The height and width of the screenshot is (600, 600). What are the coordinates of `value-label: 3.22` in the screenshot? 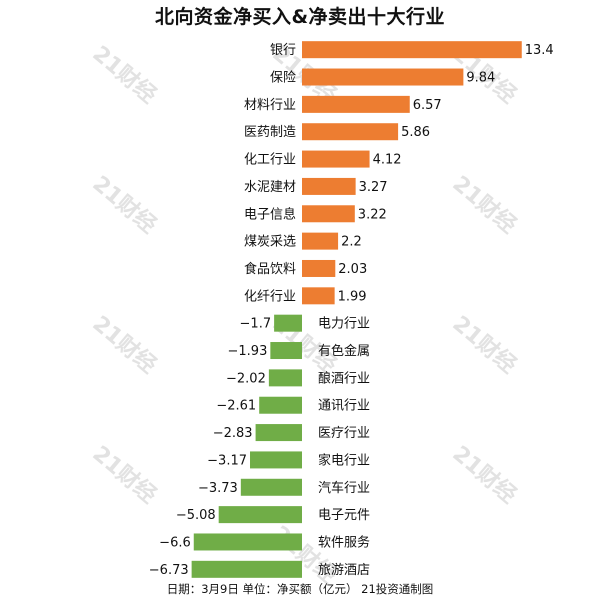 It's located at (372, 214).